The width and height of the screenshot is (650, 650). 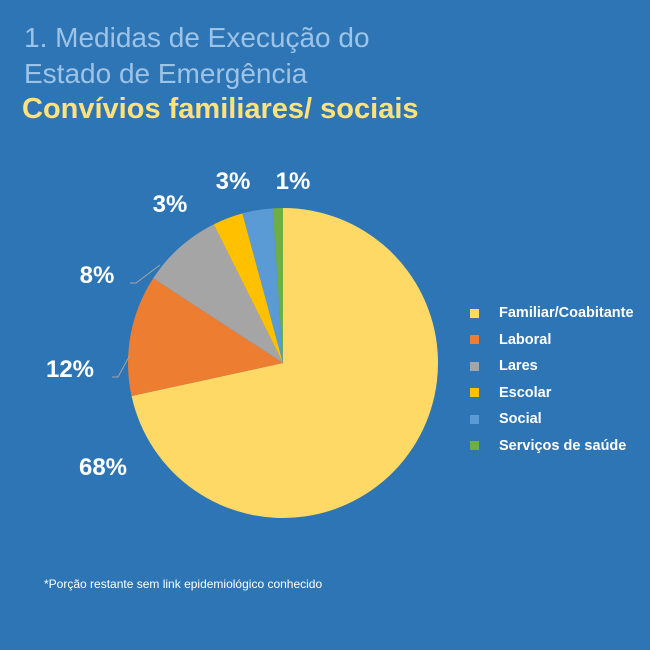 I want to click on legend-item: Lares, so click(x=552, y=366).